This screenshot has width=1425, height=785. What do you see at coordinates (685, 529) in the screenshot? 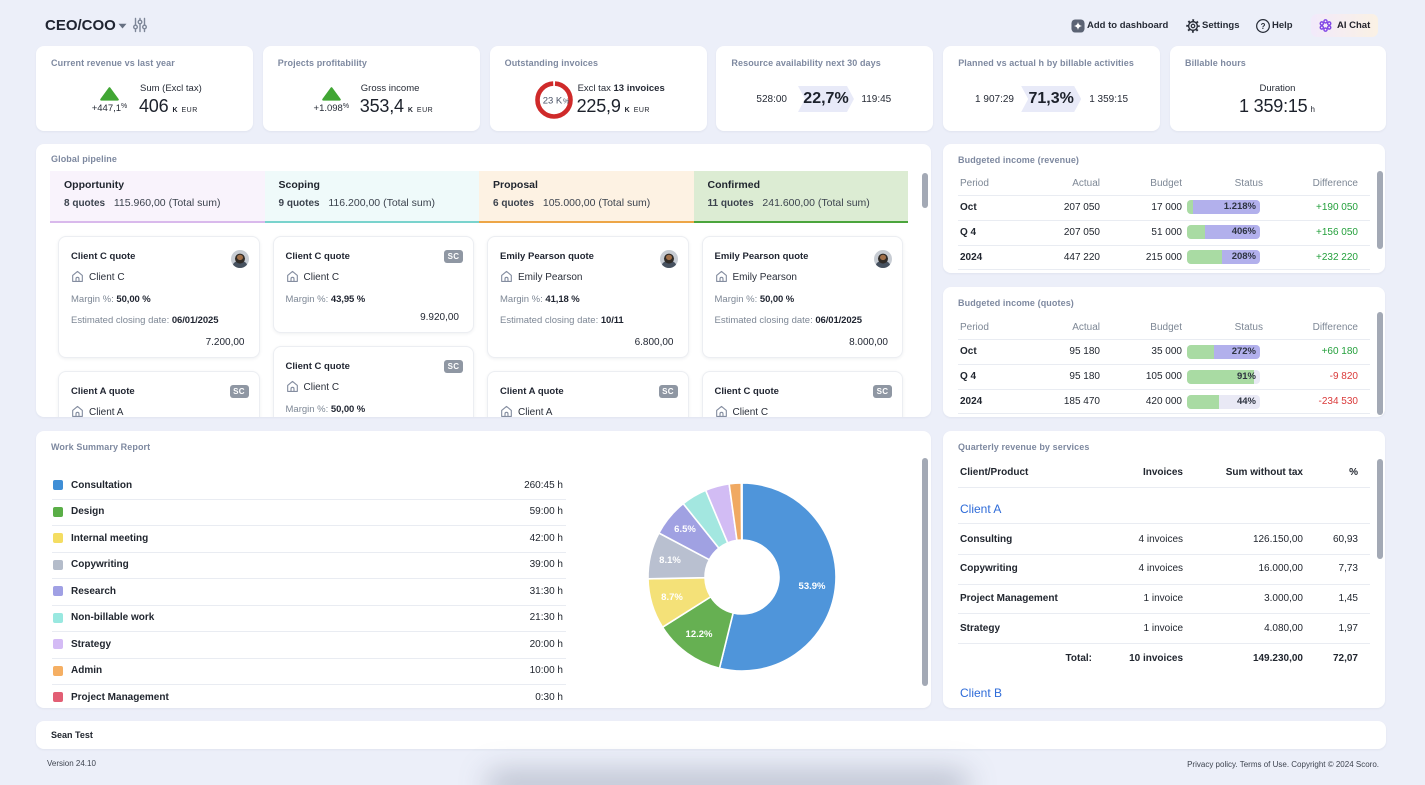
I see `svg-text: 6.5%` at bounding box center [685, 529].